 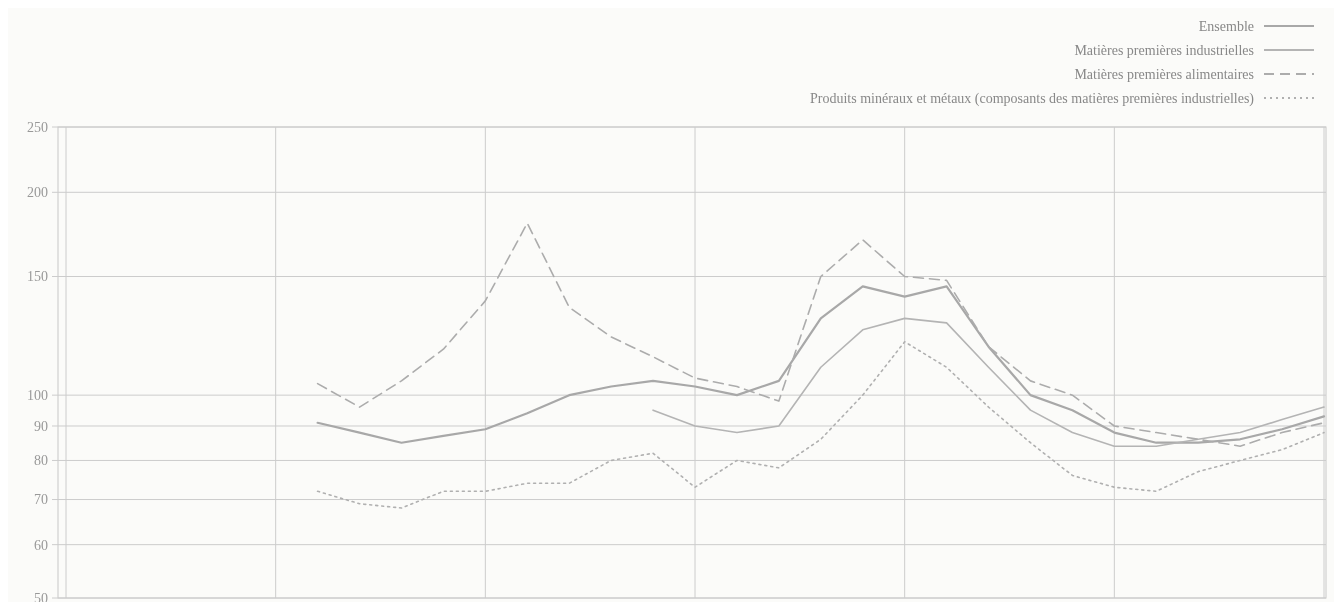 What do you see at coordinates (41, 461) in the screenshot?
I see `y-tick-label: 80` at bounding box center [41, 461].